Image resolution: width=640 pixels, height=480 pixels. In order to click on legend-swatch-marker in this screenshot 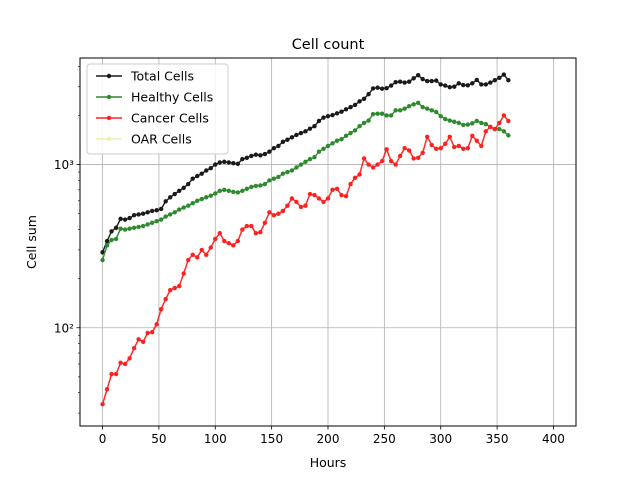, I will do `click(109, 76)`.